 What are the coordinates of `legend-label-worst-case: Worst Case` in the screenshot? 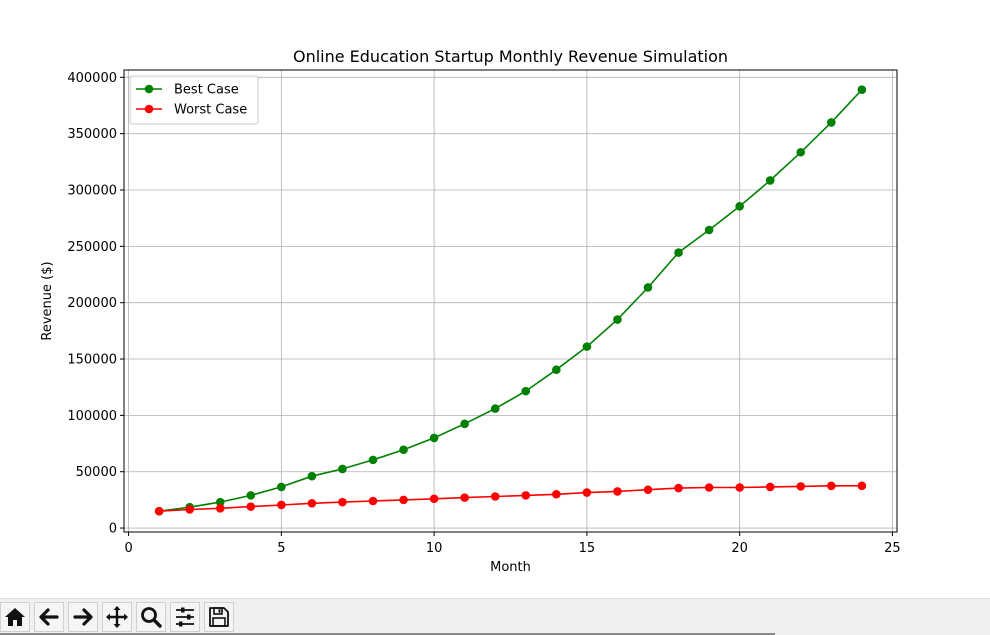 It's located at (210, 110).